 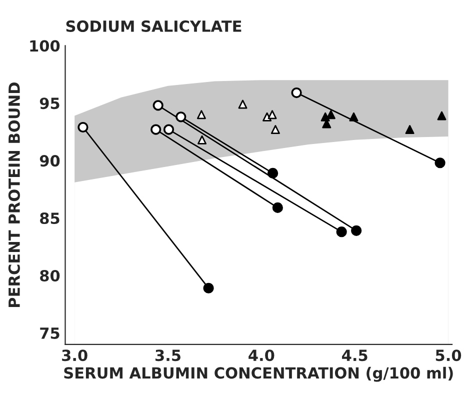 What do you see at coordinates (261, 356) in the screenshot?
I see `x-tick-label: 4.0` at bounding box center [261, 356].